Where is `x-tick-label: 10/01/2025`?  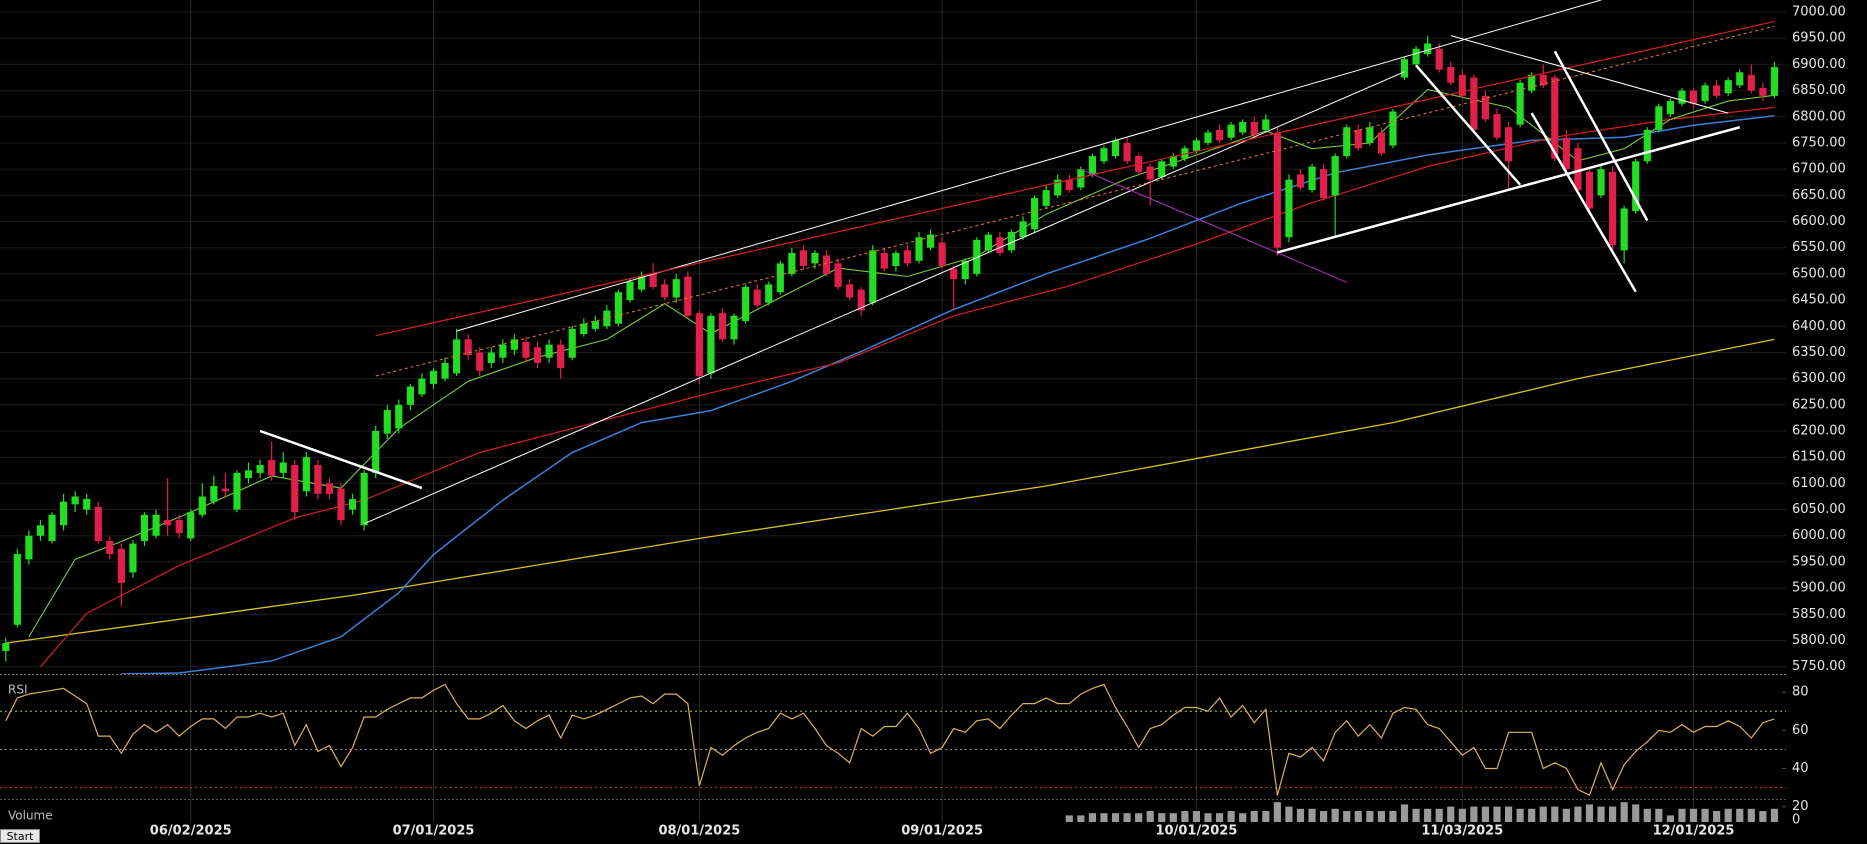
x-tick-label: 10/01/2025 is located at coordinates (1197, 831).